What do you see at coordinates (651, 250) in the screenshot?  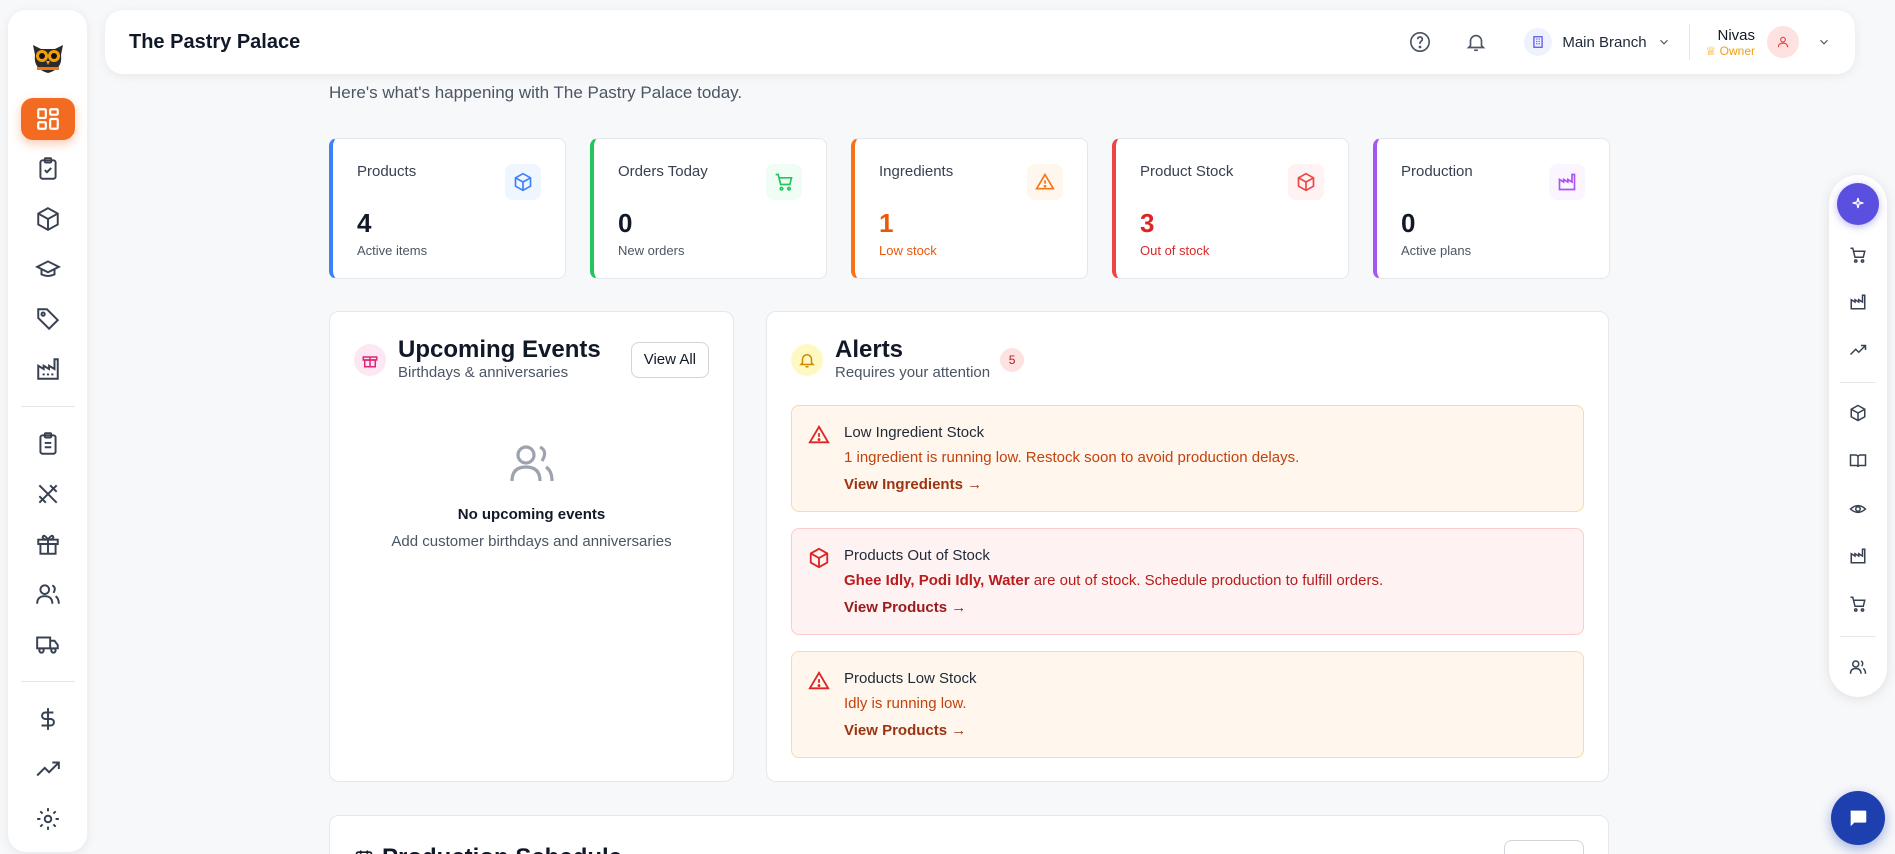 I see `stat-sub: New orders` at bounding box center [651, 250].